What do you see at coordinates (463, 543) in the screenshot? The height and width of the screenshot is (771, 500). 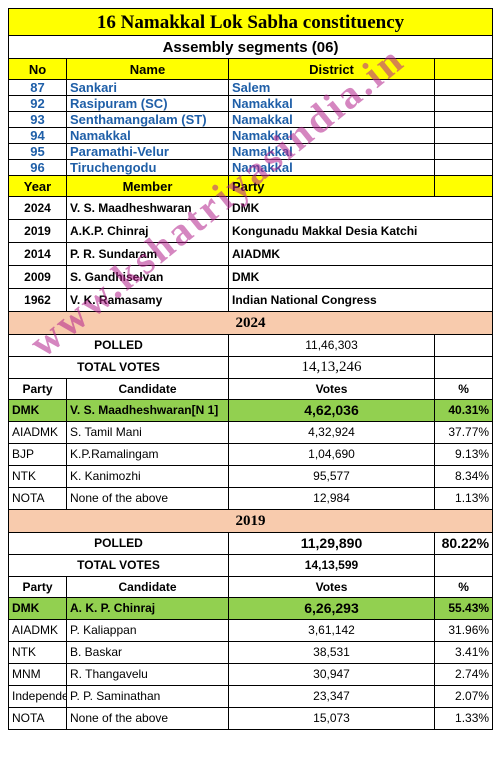 I see `polled-percent: 80.22%` at bounding box center [463, 543].